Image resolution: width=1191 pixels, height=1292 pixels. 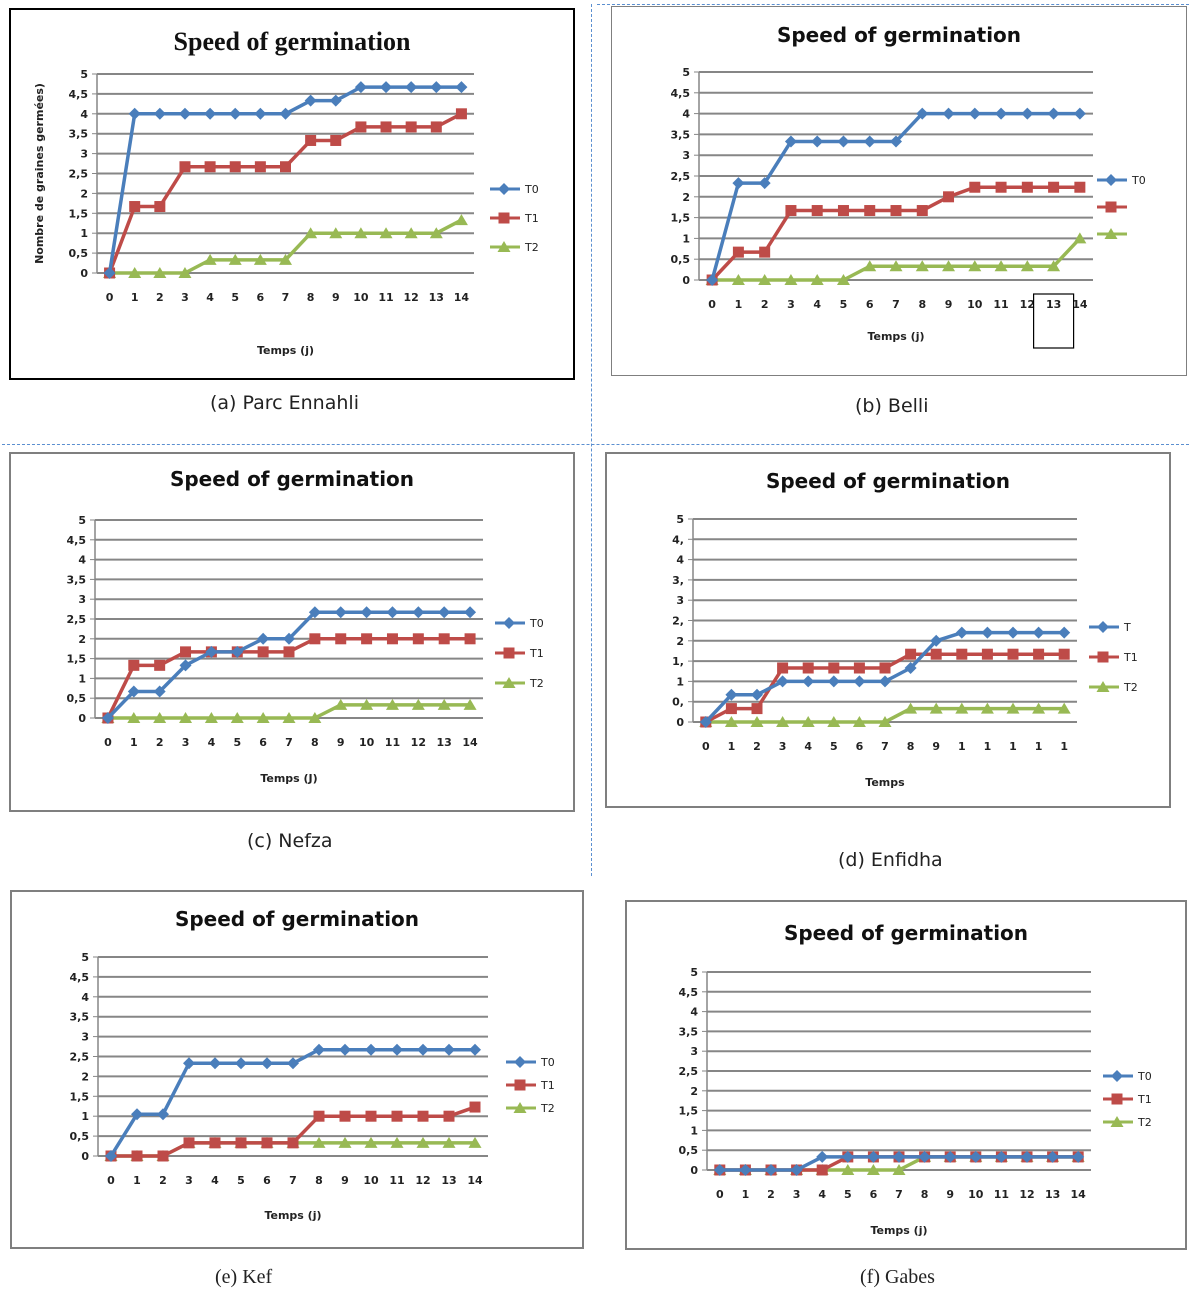 I want to click on x-axis-label: Temps, so click(x=885, y=782).